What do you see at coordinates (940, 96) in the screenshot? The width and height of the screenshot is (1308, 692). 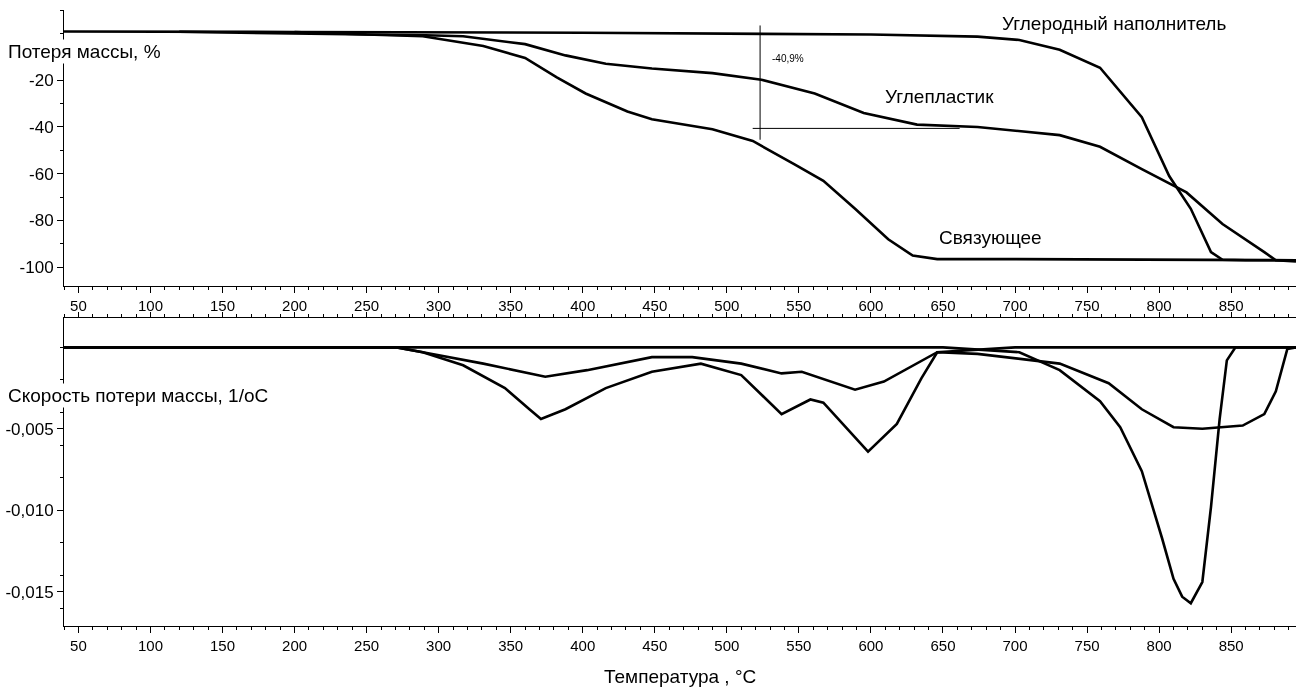 I see `series-label: Углепластик` at bounding box center [940, 96].